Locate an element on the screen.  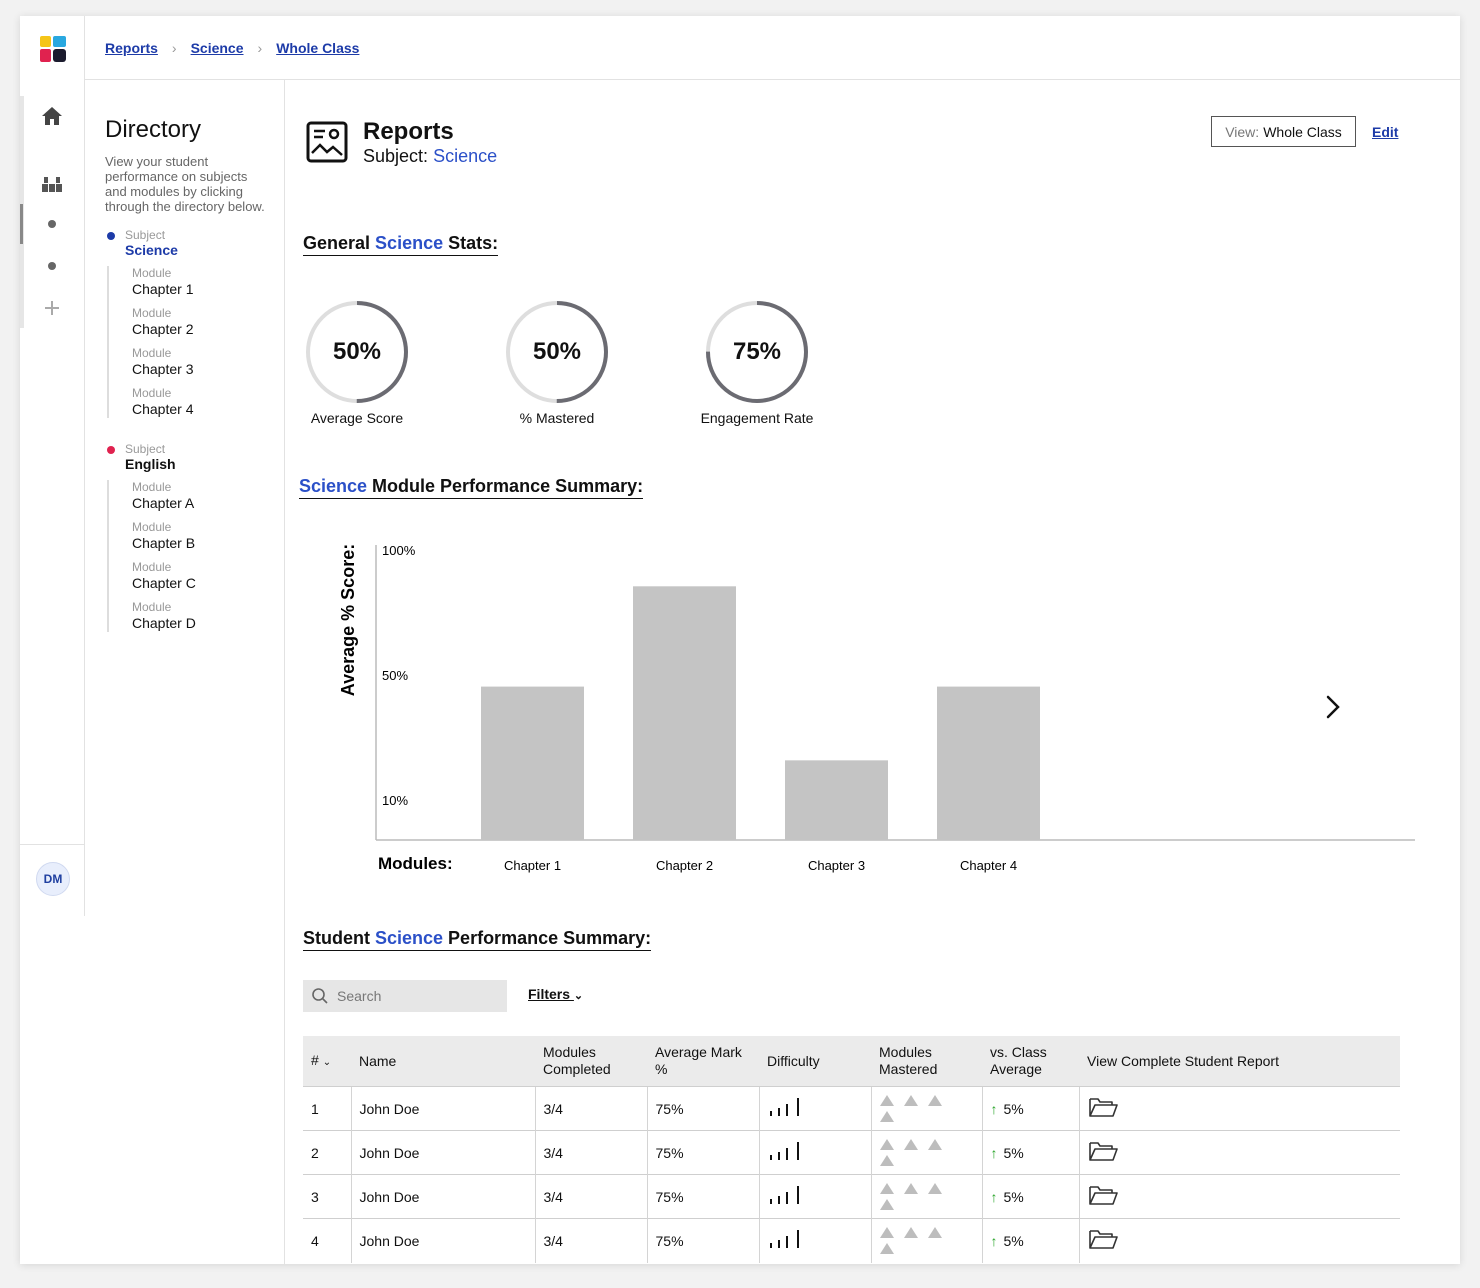
modules-completed: 3/4 is located at coordinates (590, 1196).